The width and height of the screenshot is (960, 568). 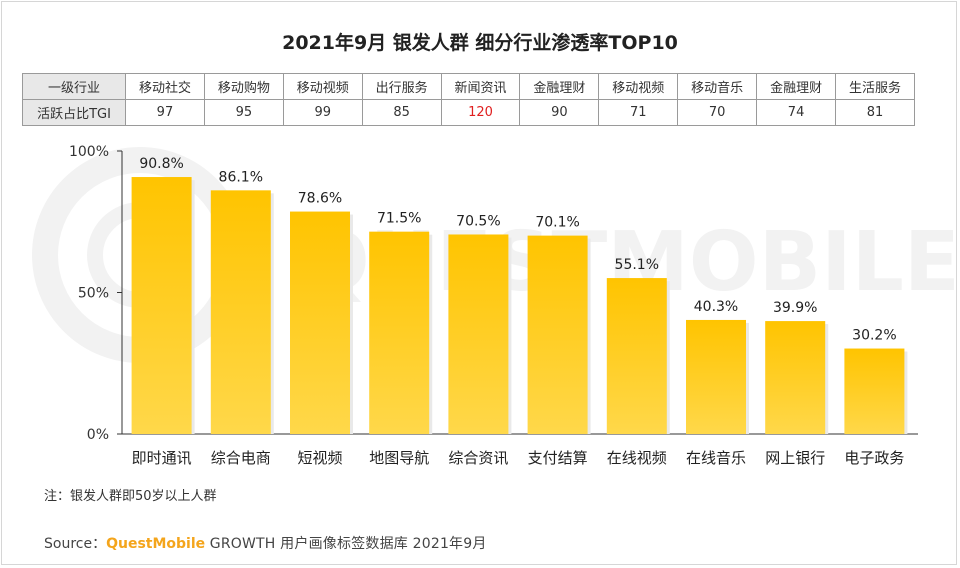 What do you see at coordinates (165, 112) in the screenshot?
I see `tgi-cell: 97` at bounding box center [165, 112].